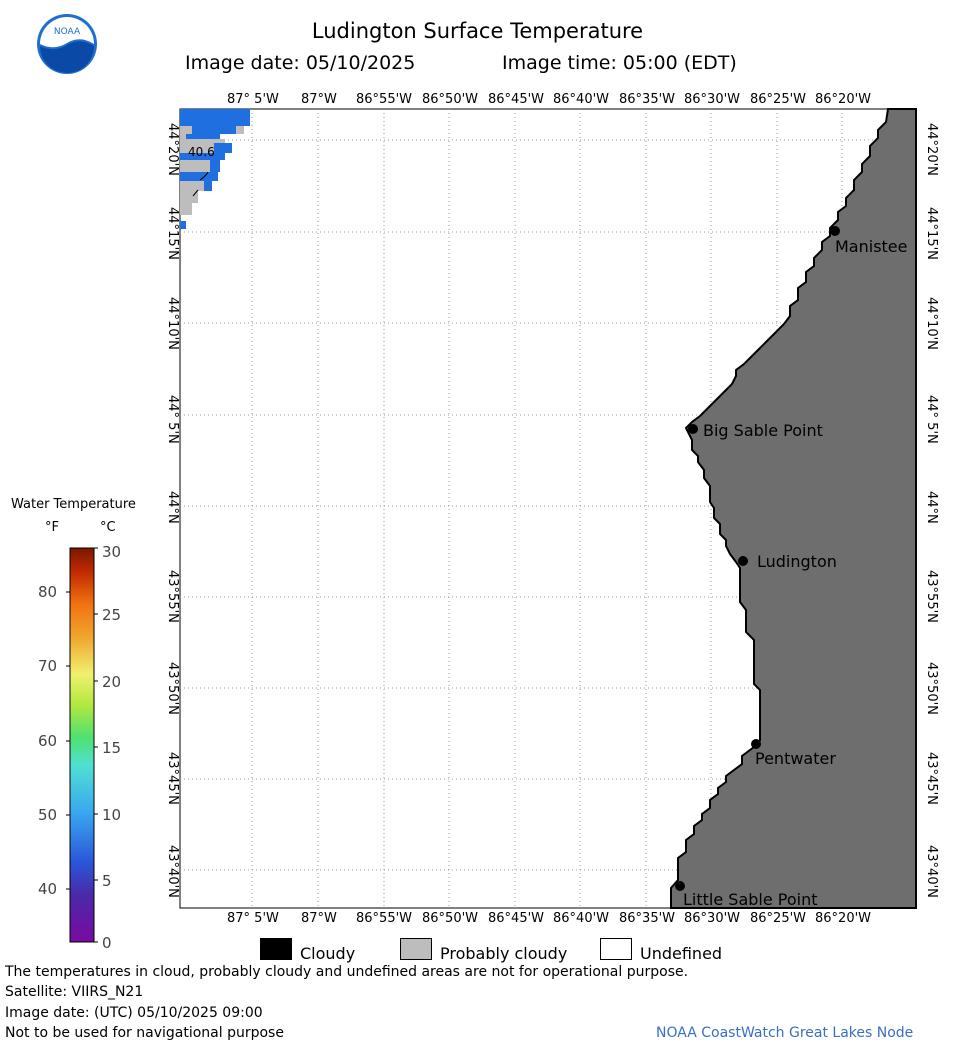 The height and width of the screenshot is (1049, 955). What do you see at coordinates (144, 1033) in the screenshot?
I see `footer-nav-warning: Not to be used for navigational purpose` at bounding box center [144, 1033].